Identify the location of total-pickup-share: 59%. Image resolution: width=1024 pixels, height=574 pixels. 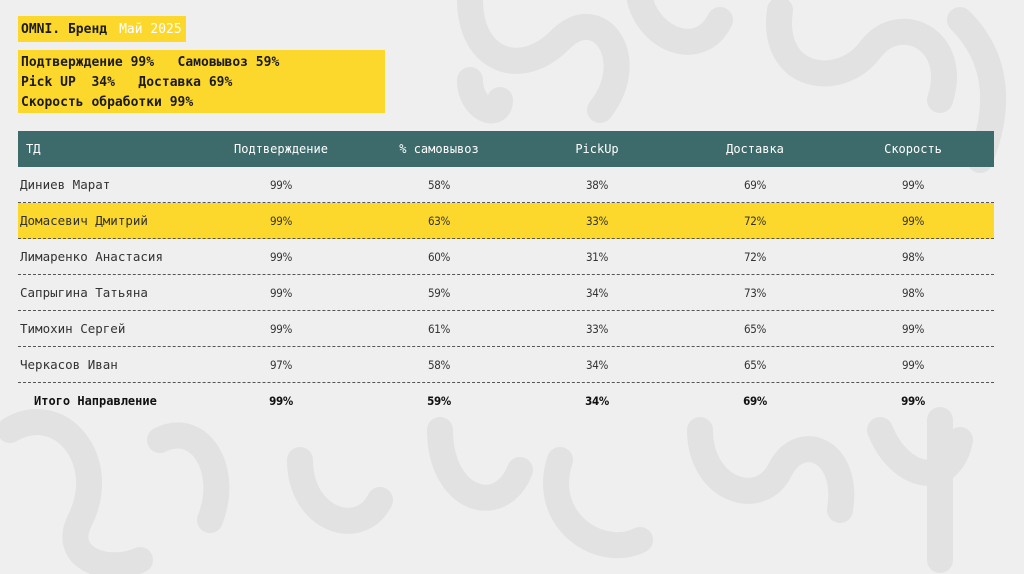
(439, 400).